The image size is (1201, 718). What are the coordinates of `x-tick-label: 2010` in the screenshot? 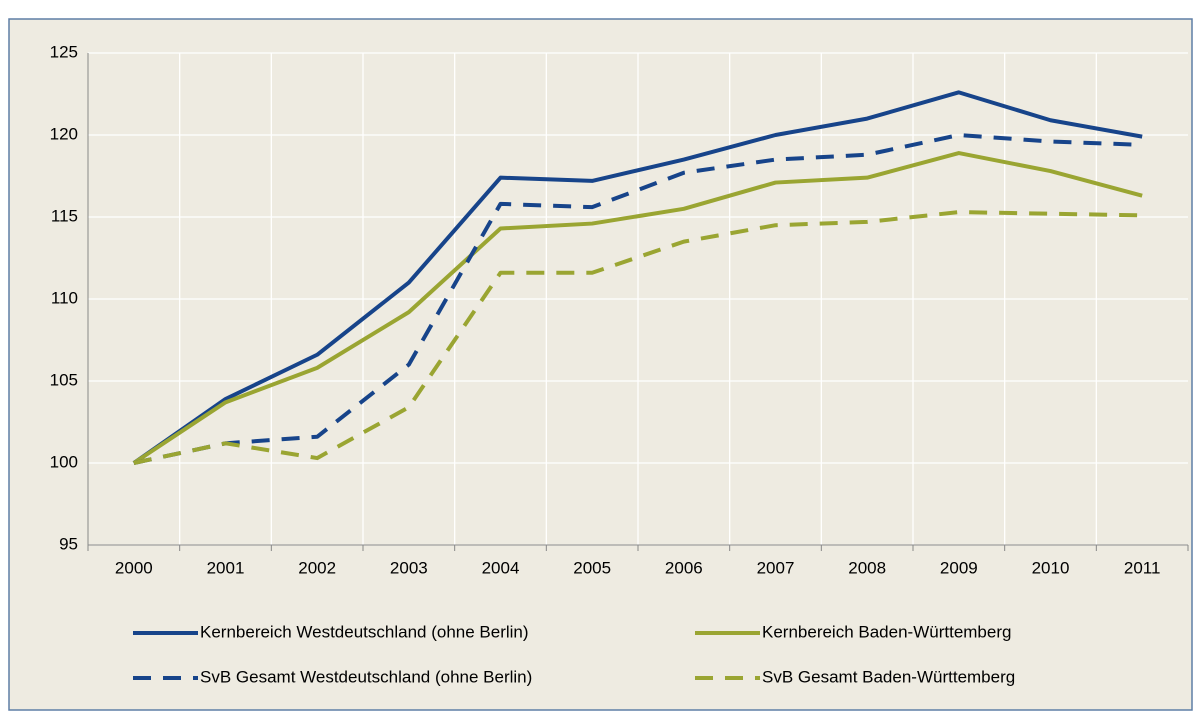 It's located at (1051, 567).